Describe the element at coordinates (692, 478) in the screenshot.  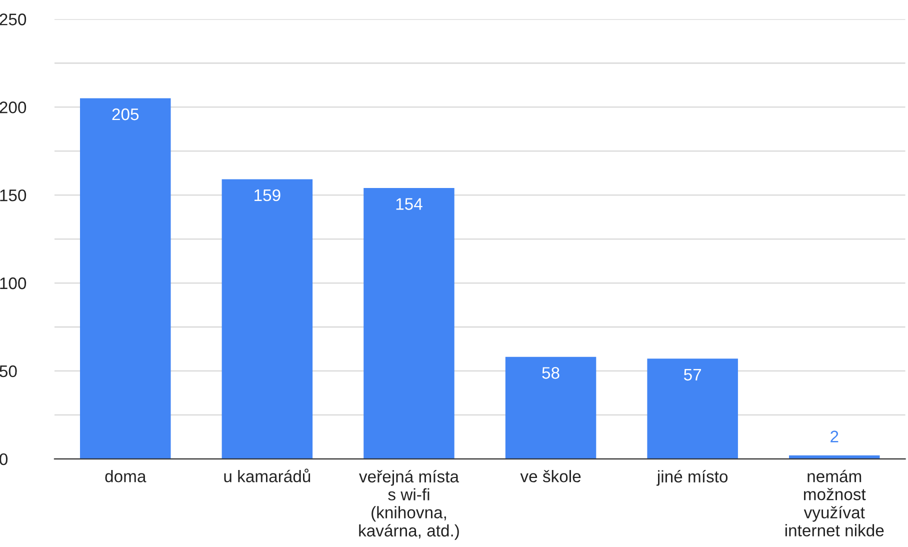
I see `x-tick-label: jiné místo` at that location.